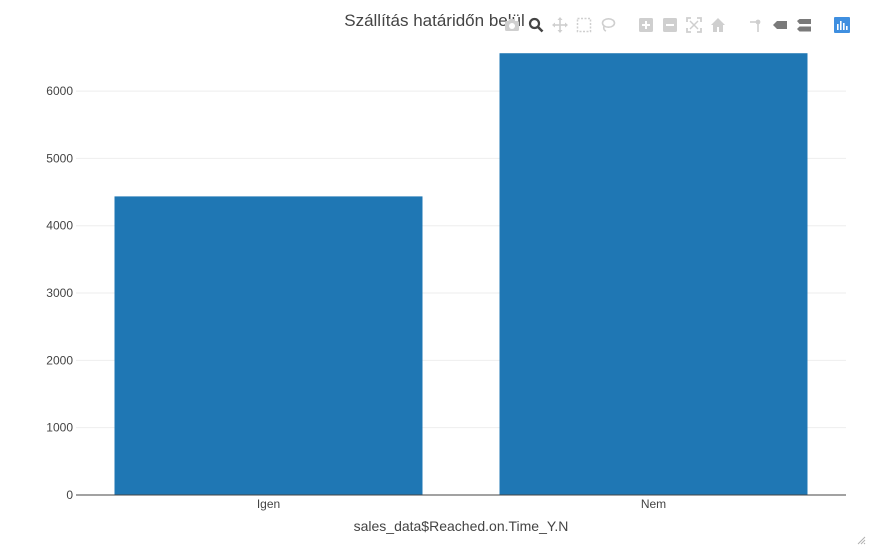 This screenshot has width=869, height=548. Describe the element at coordinates (59, 360) in the screenshot. I see `y-tick-label: 2000` at that location.